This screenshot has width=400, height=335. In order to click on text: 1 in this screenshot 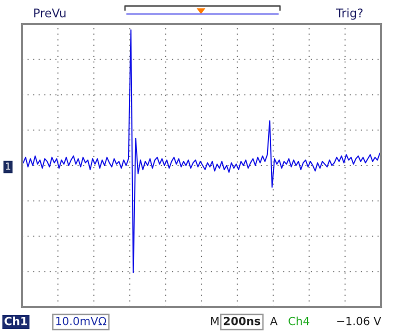, I will do `click(8, 166)`.